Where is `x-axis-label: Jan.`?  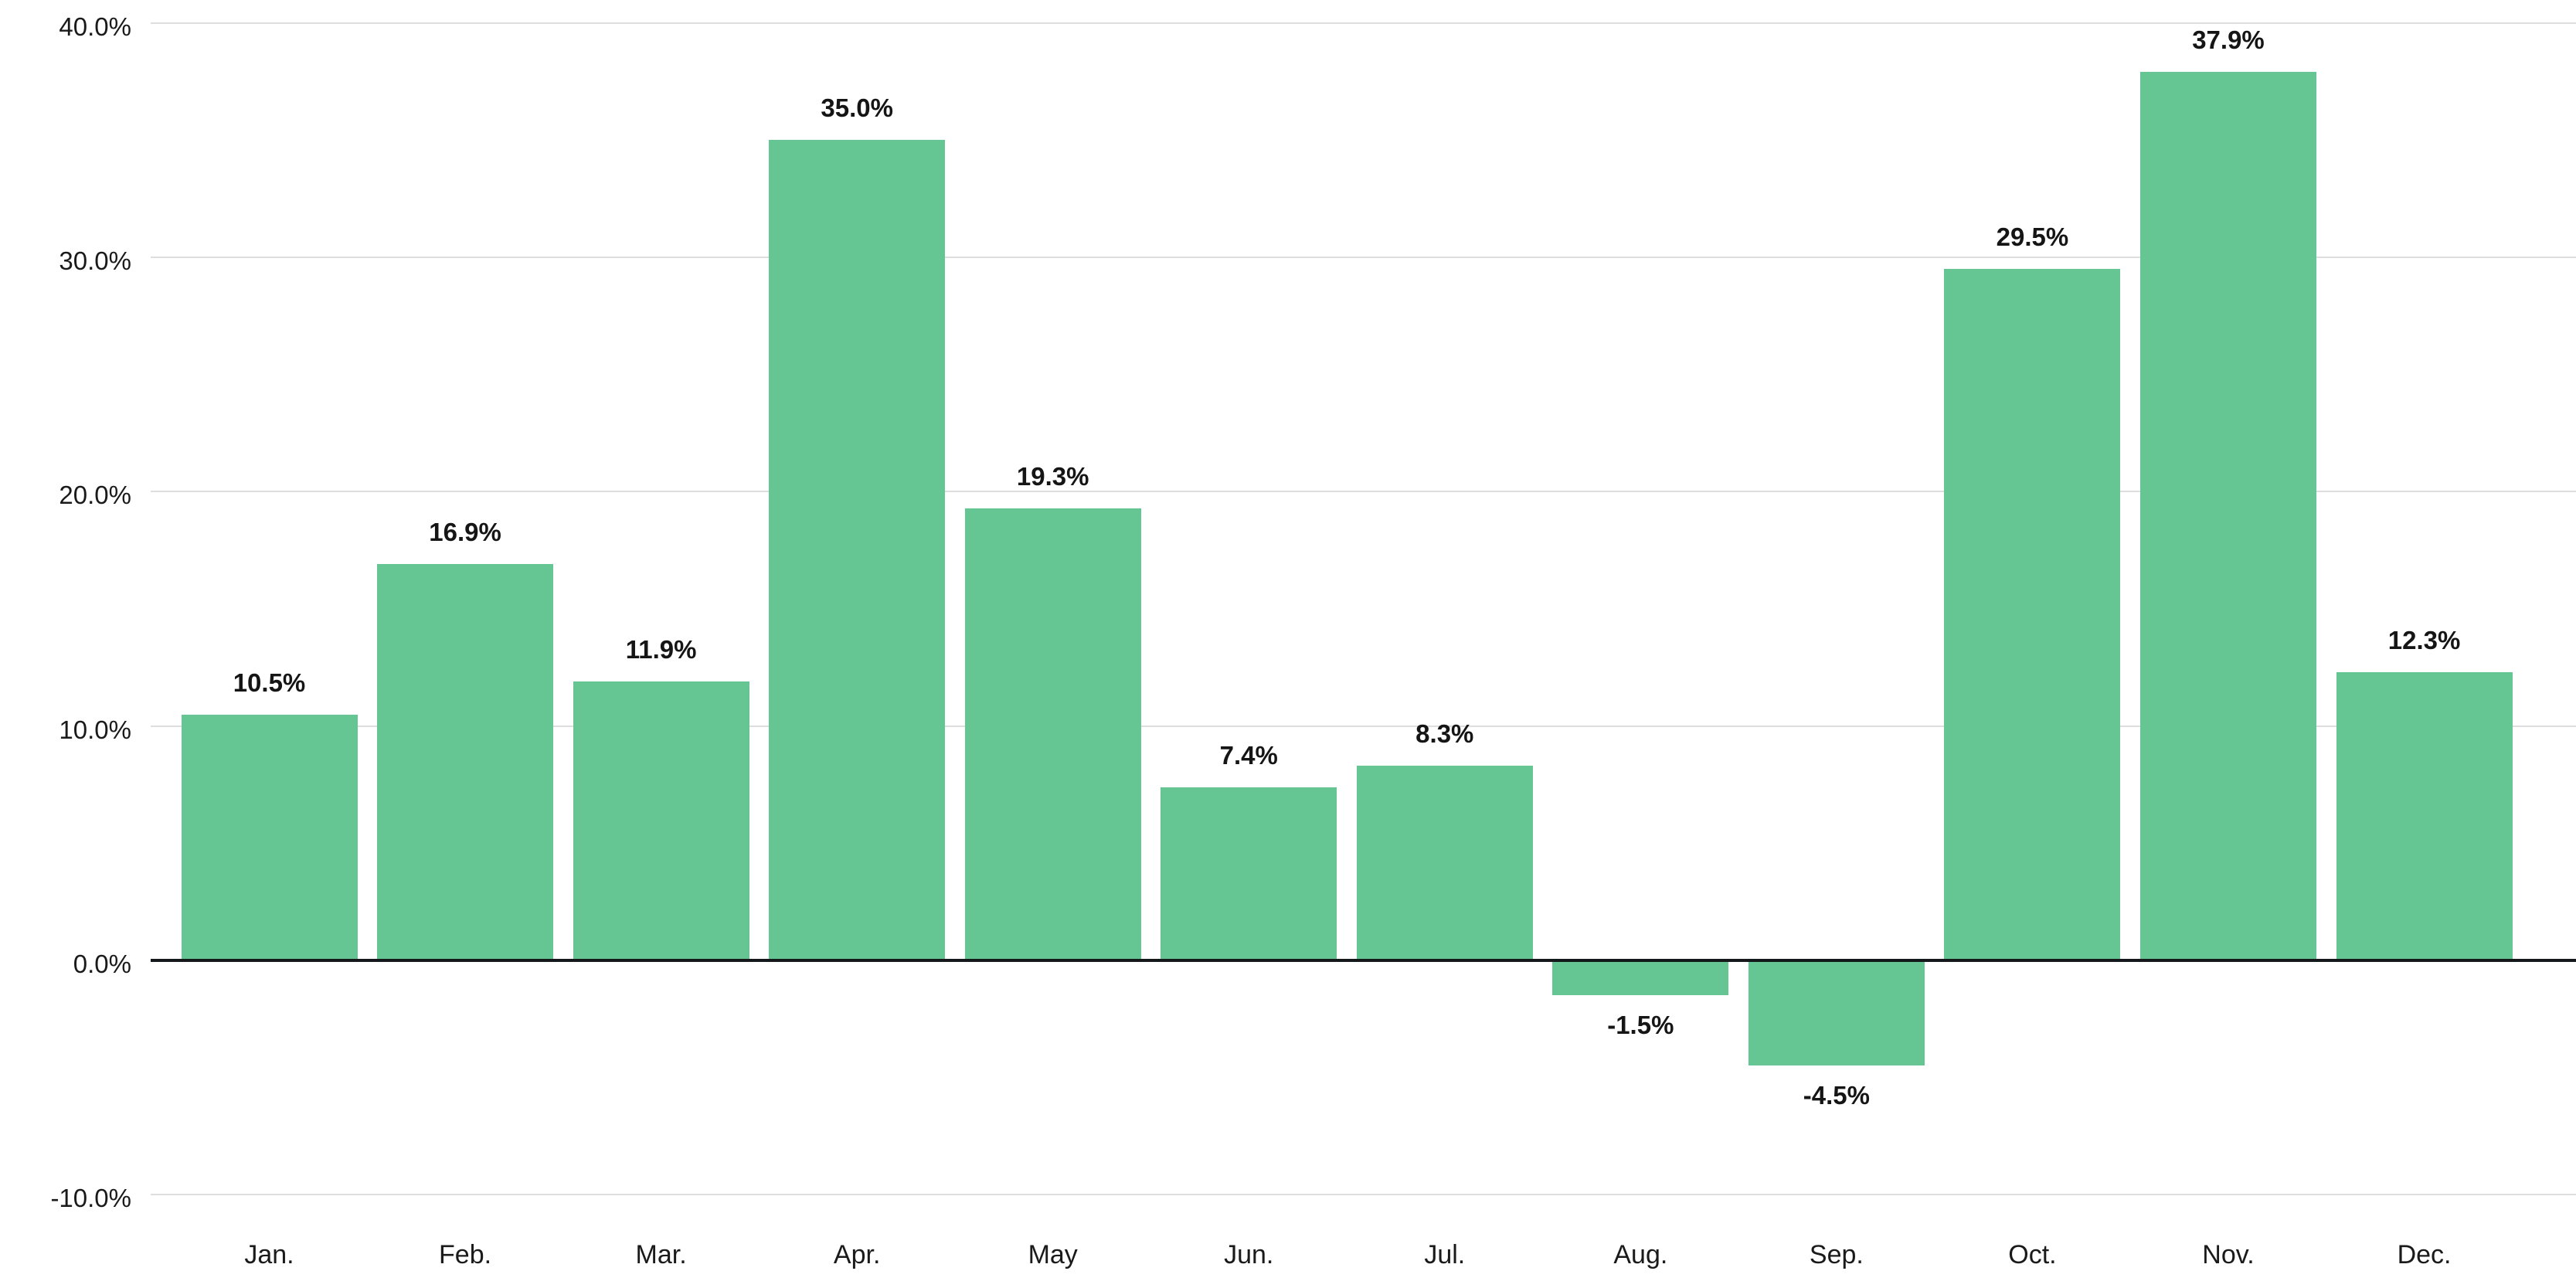
x-axis-label: Jan. is located at coordinates (269, 1254).